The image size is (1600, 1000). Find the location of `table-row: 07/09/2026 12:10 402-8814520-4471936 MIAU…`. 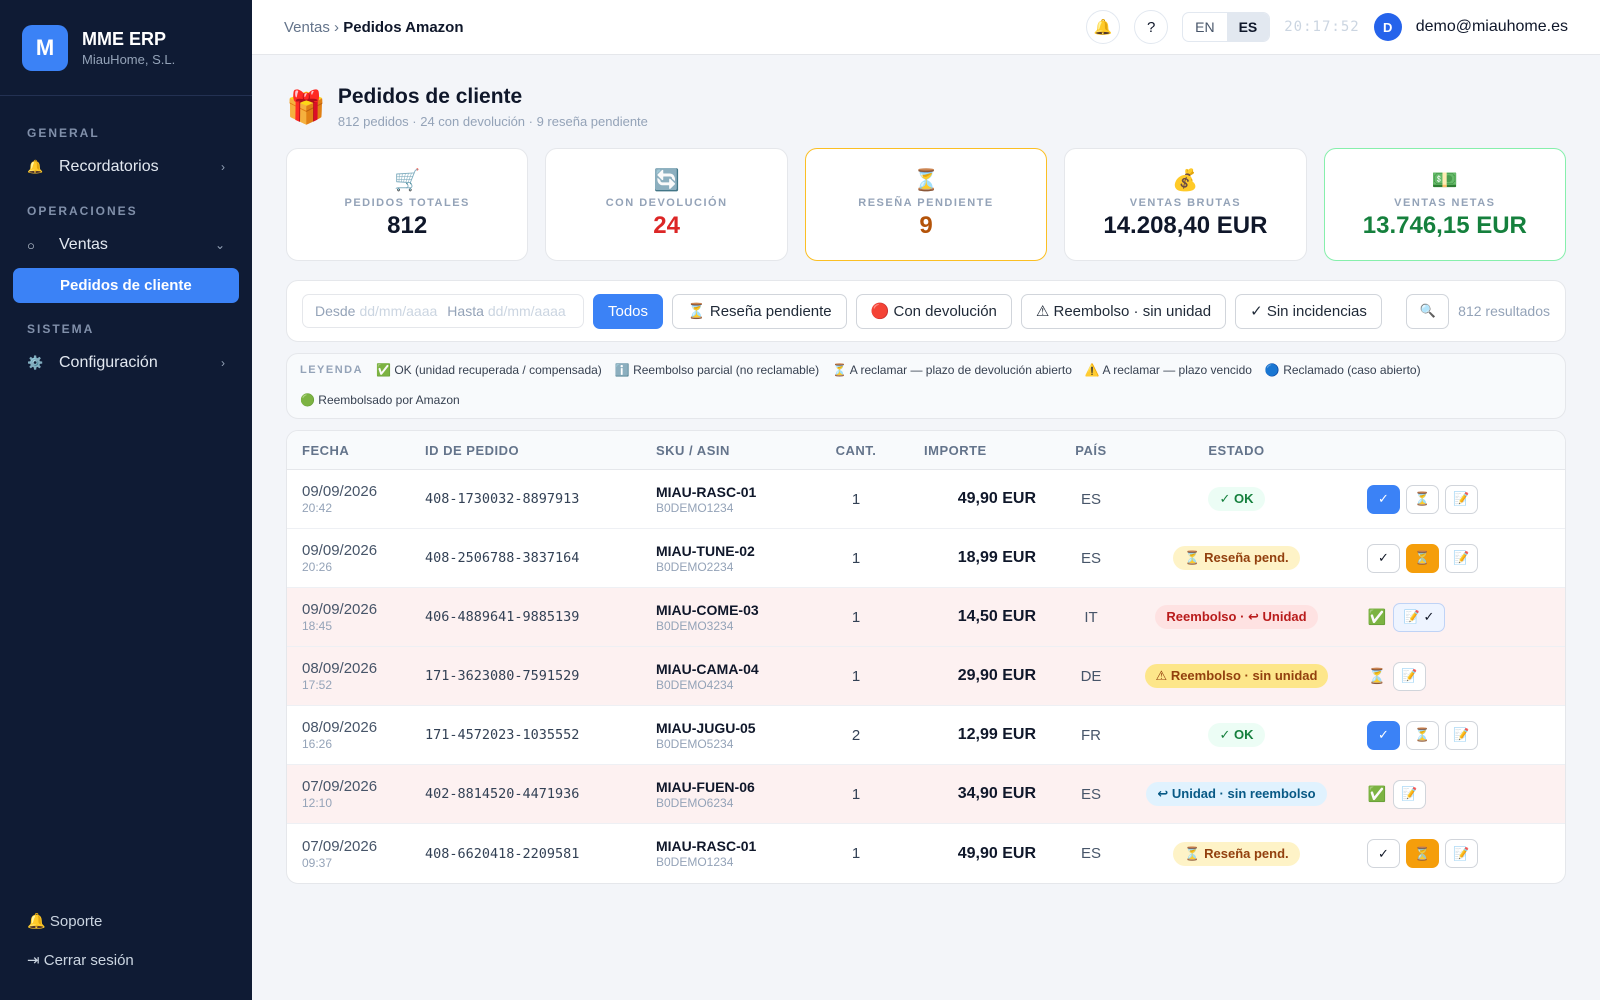

table-row: 07/09/2026 12:10 402-8814520-4471936 MIAU… is located at coordinates (926, 794).